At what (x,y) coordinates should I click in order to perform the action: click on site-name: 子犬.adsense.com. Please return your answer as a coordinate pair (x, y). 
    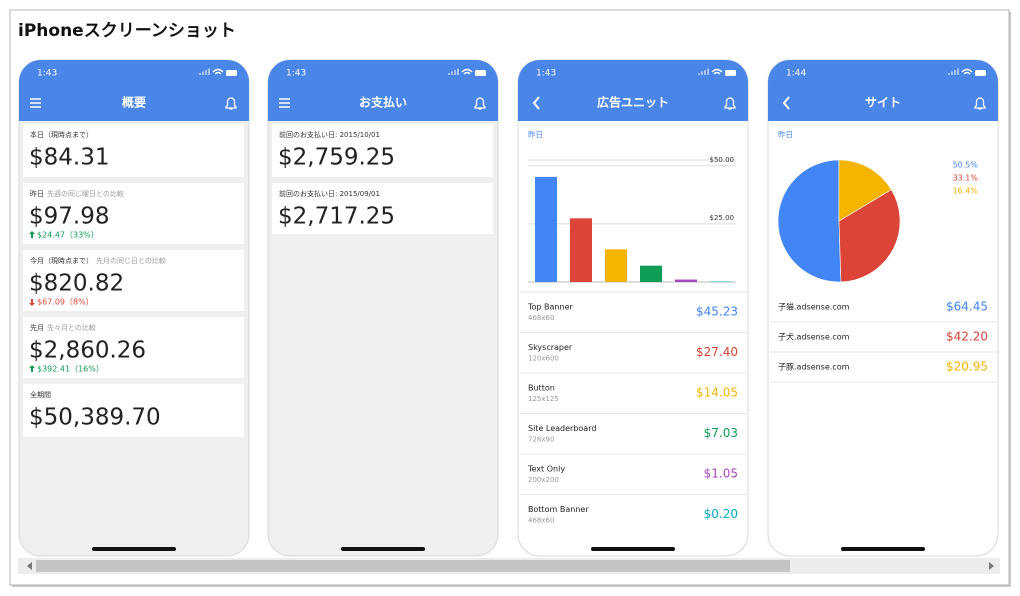
    Looking at the image, I should click on (814, 337).